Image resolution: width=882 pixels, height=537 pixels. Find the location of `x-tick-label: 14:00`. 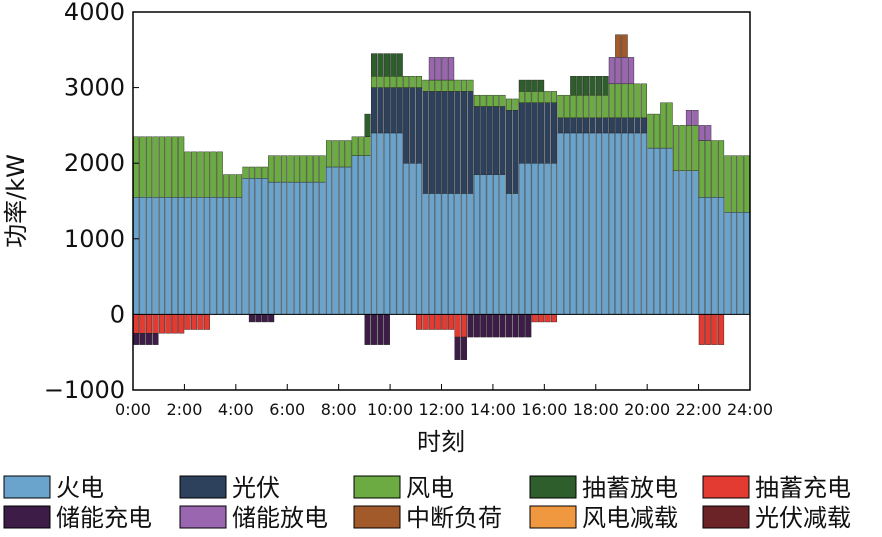

x-tick-label: 14:00 is located at coordinates (493, 409).